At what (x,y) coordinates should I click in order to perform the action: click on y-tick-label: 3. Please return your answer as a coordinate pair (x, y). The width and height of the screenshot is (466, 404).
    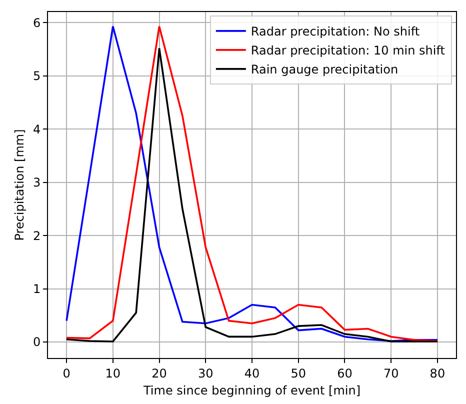
    Looking at the image, I should click on (36, 183).